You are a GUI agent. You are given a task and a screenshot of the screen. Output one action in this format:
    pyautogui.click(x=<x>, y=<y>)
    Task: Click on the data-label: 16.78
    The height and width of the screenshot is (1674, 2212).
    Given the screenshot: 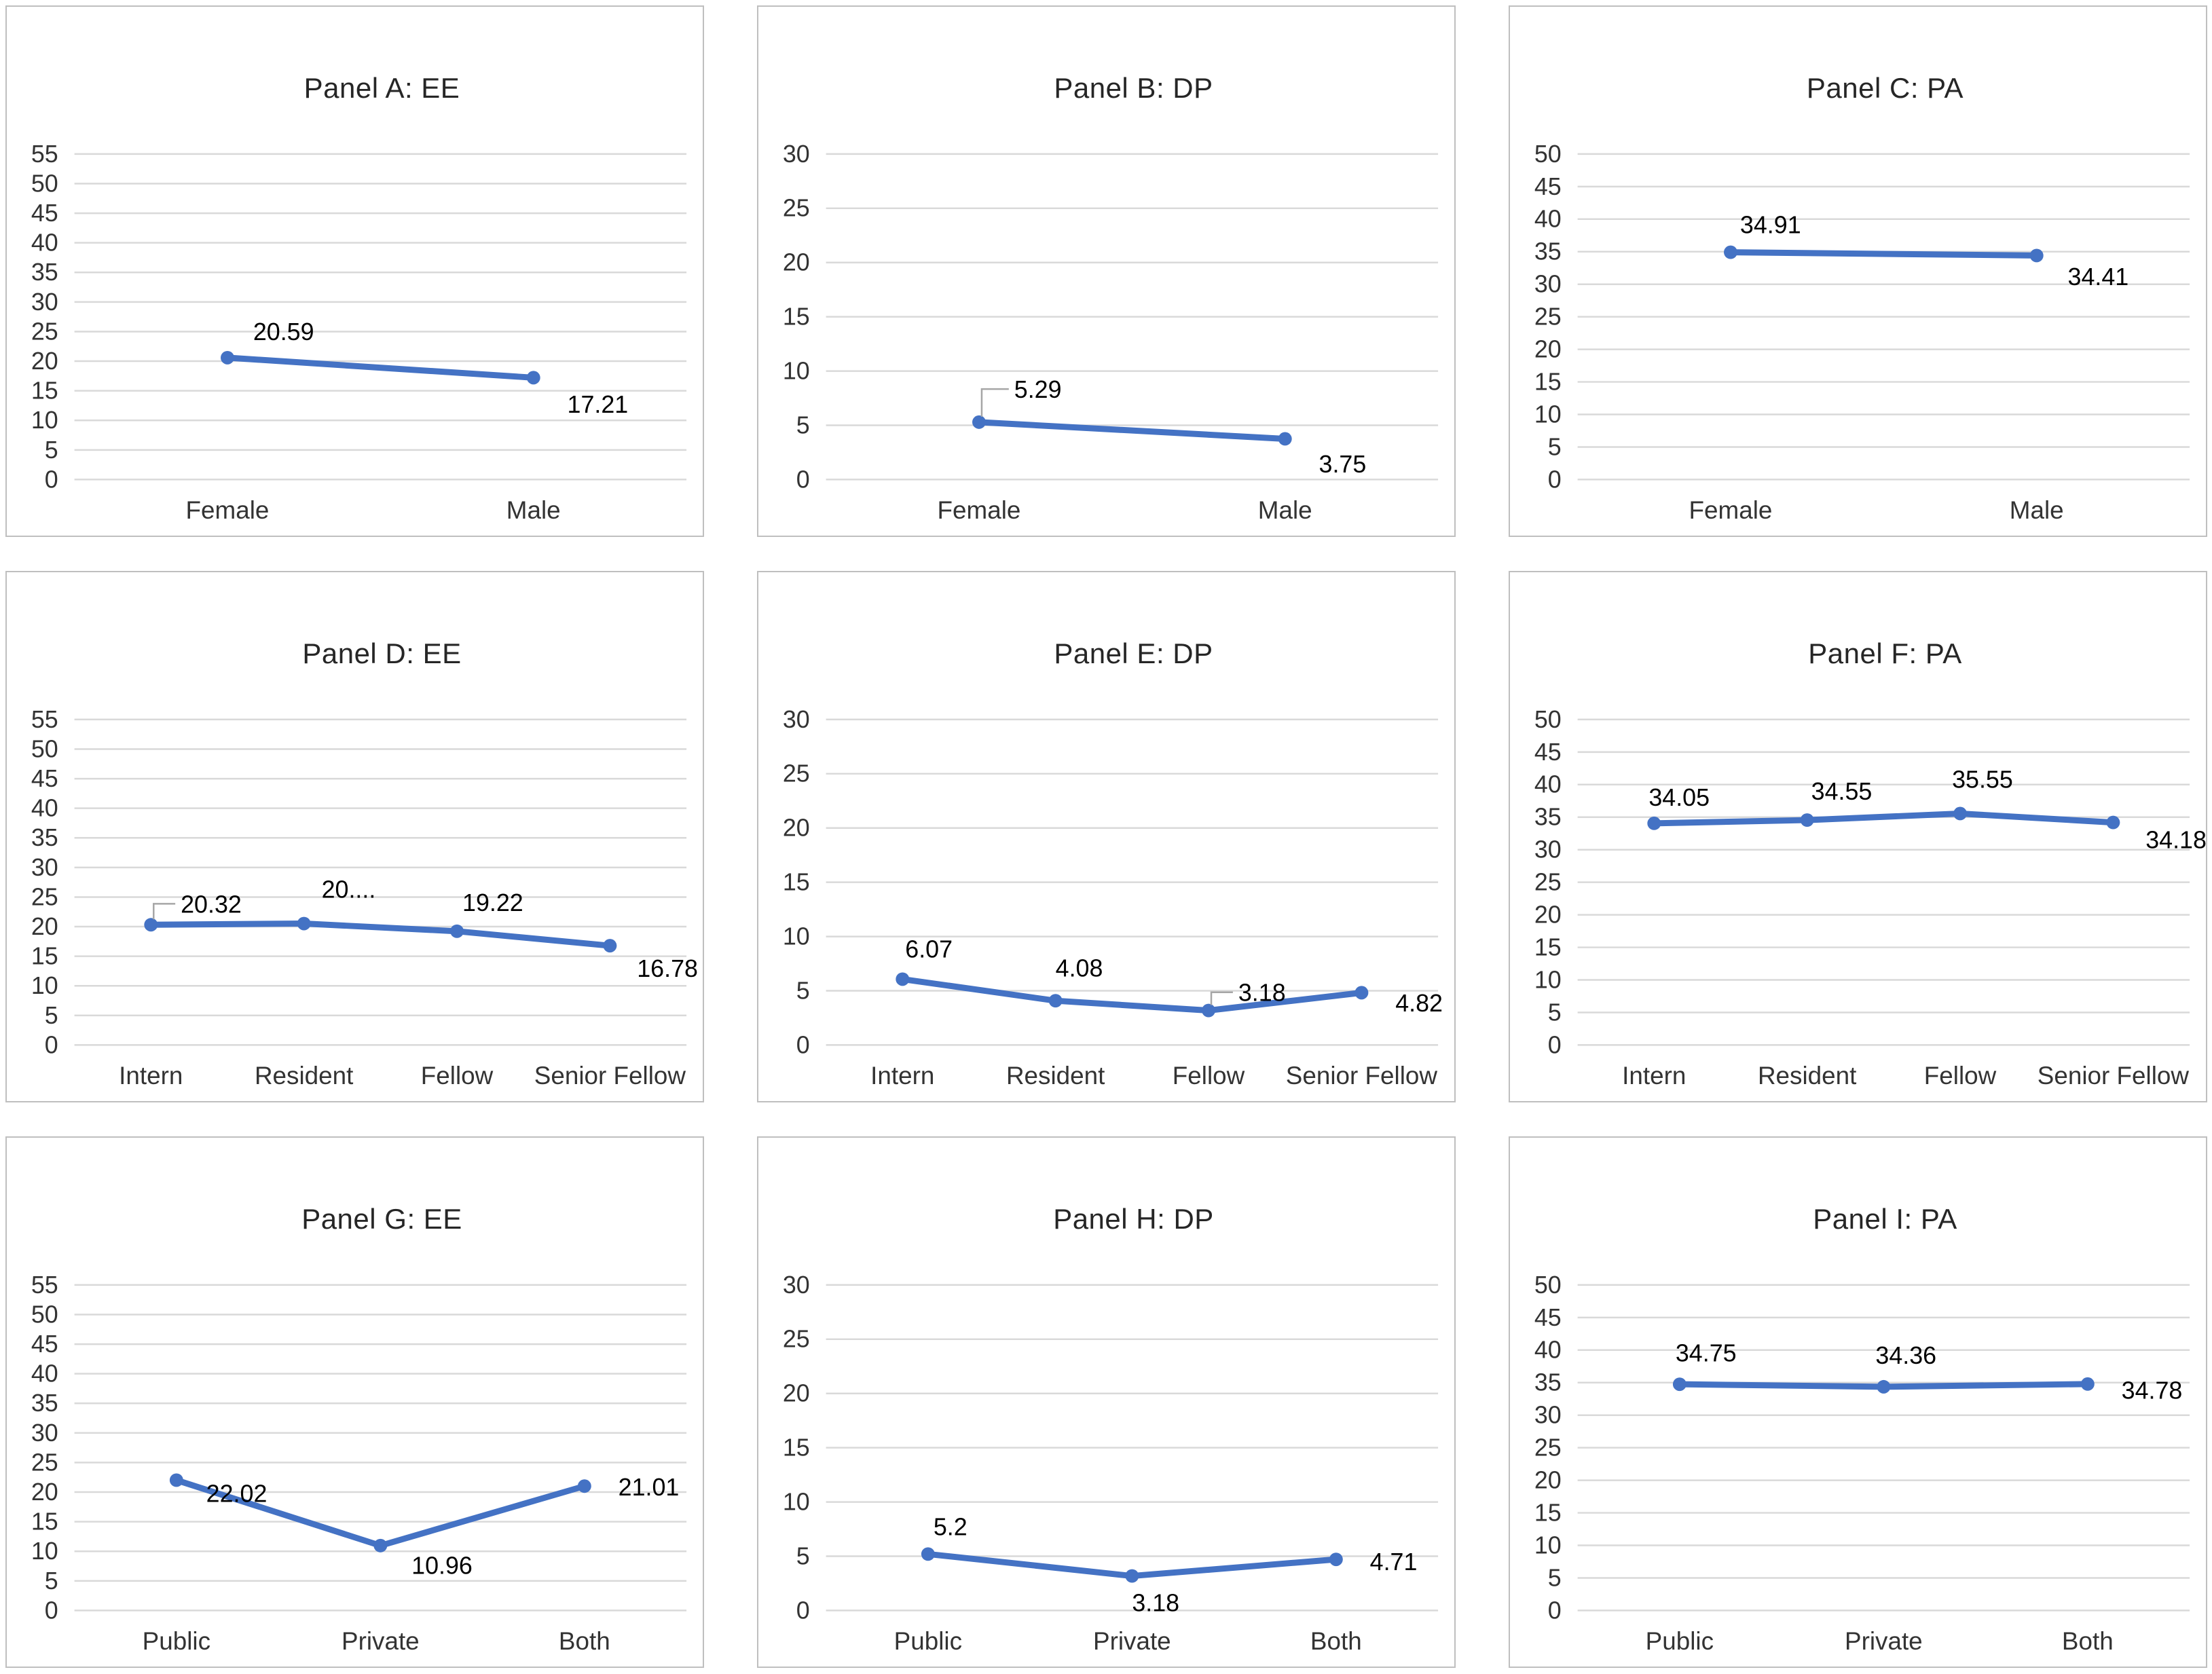 What is the action you would take?
    pyautogui.click(x=668, y=968)
    